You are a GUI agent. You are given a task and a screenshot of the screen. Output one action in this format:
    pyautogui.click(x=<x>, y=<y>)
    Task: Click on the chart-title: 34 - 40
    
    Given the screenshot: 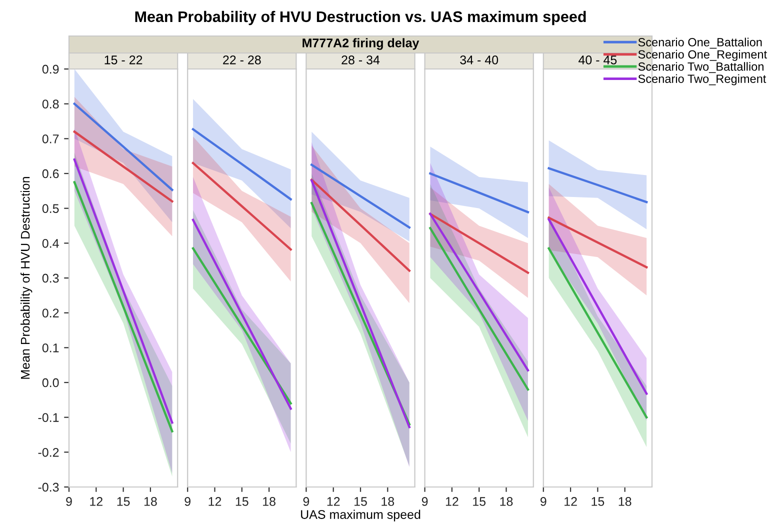 What is the action you would take?
    pyautogui.click(x=479, y=60)
    